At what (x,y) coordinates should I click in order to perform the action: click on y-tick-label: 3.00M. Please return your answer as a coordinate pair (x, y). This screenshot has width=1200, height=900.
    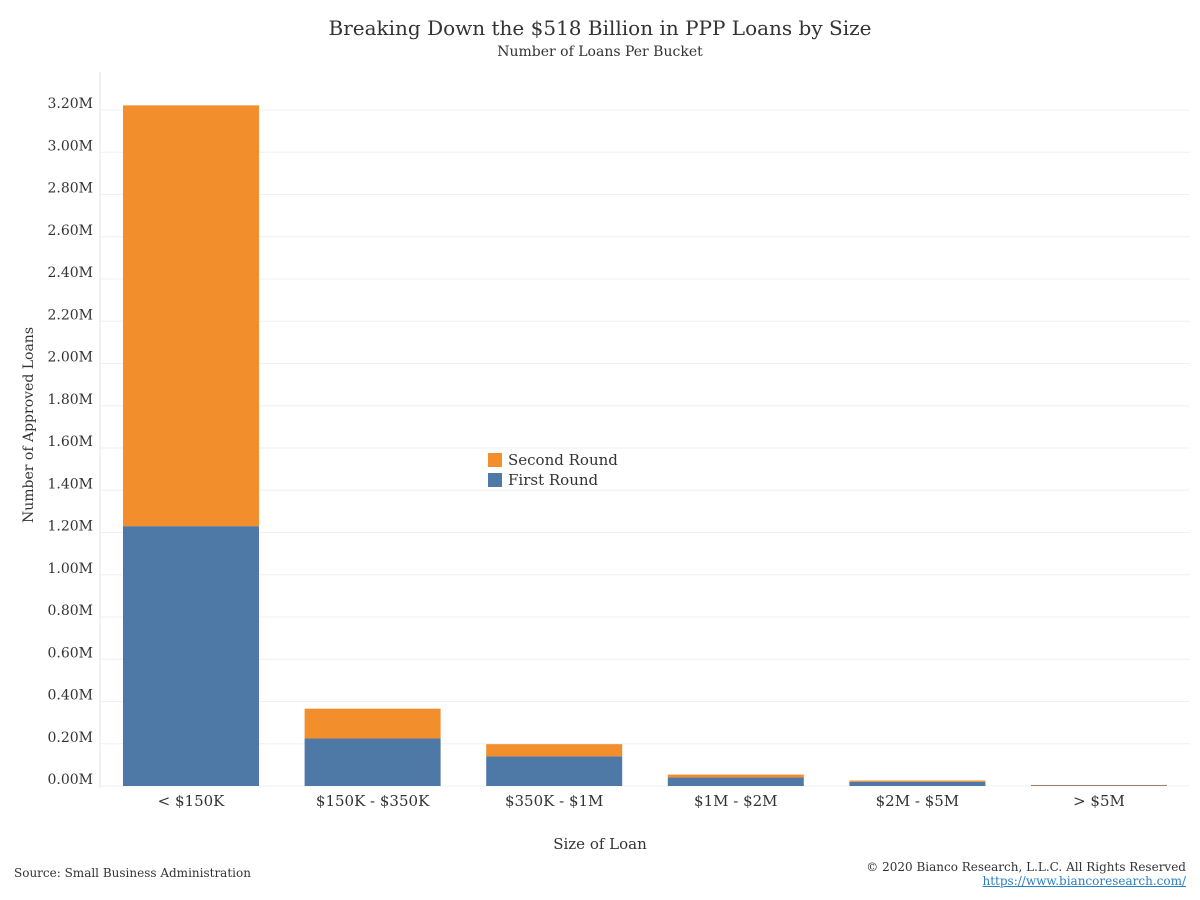
    Looking at the image, I should click on (70, 146).